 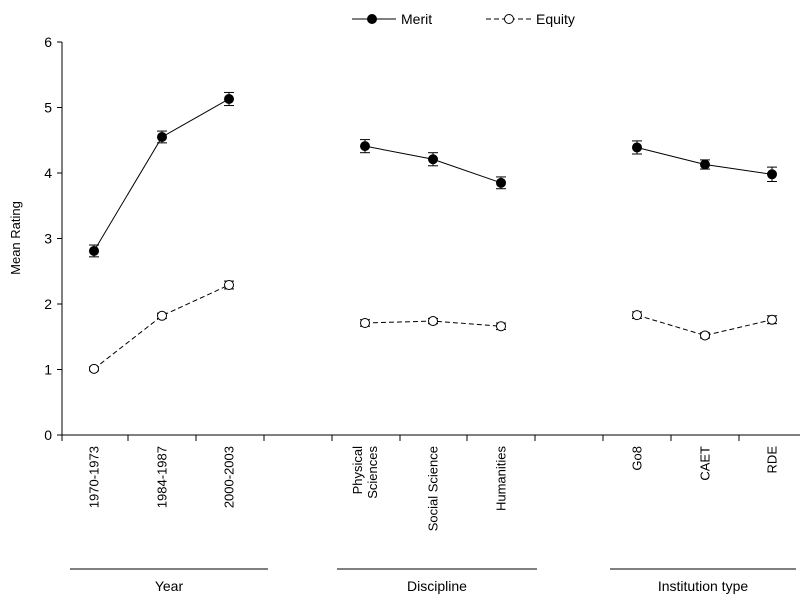 I want to click on y-axis-label: Mean Rating, so click(x=15, y=238).